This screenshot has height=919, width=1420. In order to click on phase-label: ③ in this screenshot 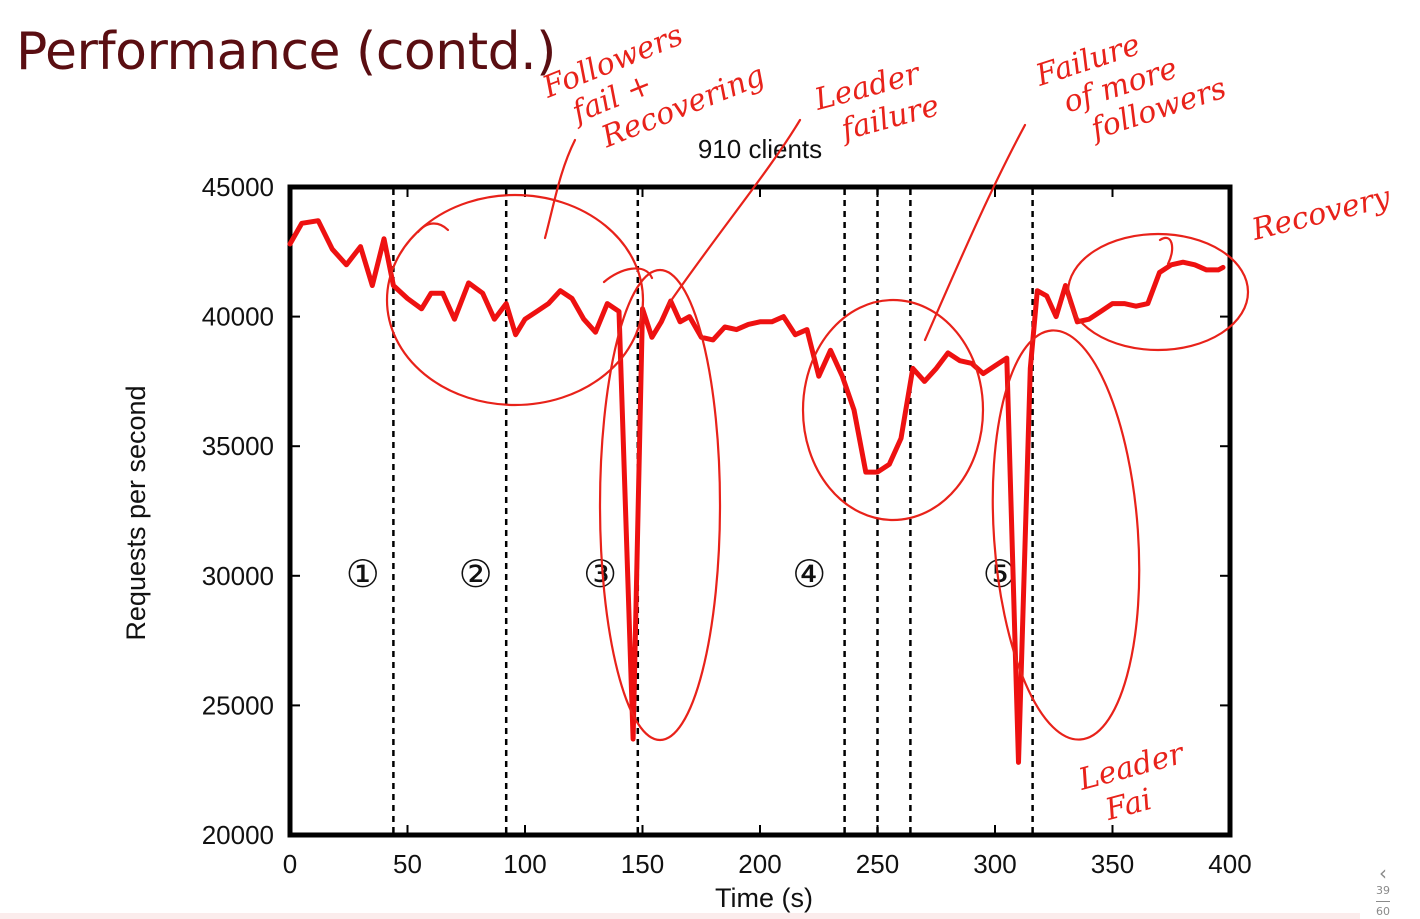, I will do `click(600, 574)`.